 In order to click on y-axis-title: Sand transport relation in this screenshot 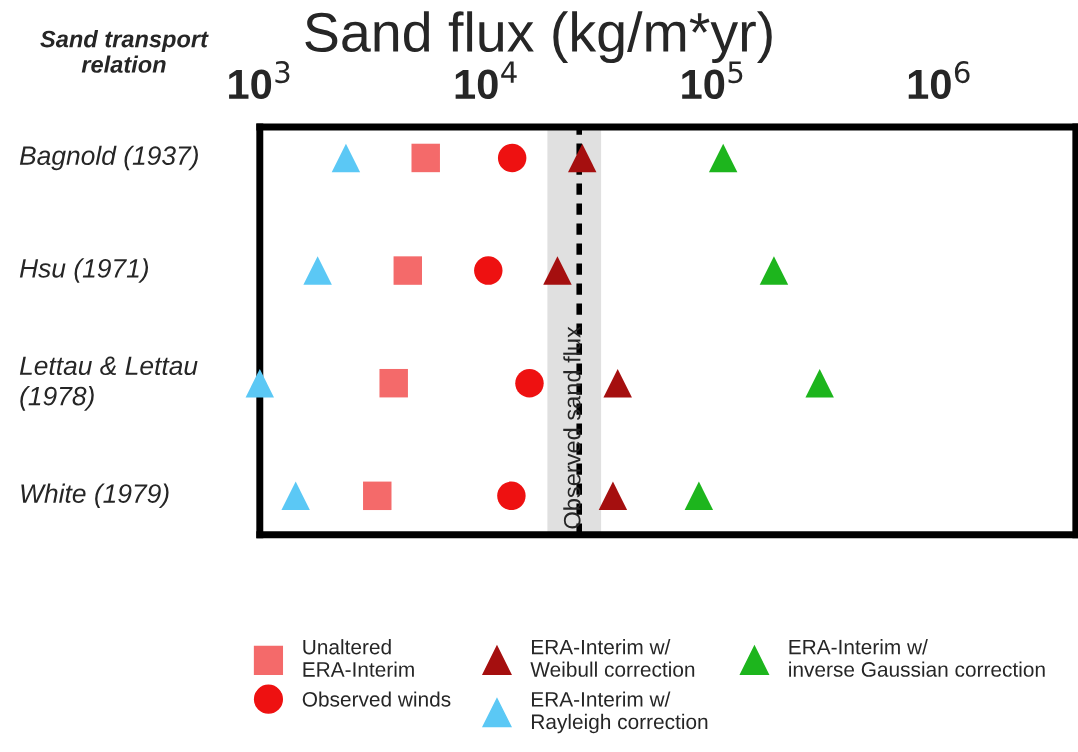, I will do `click(124, 51)`.